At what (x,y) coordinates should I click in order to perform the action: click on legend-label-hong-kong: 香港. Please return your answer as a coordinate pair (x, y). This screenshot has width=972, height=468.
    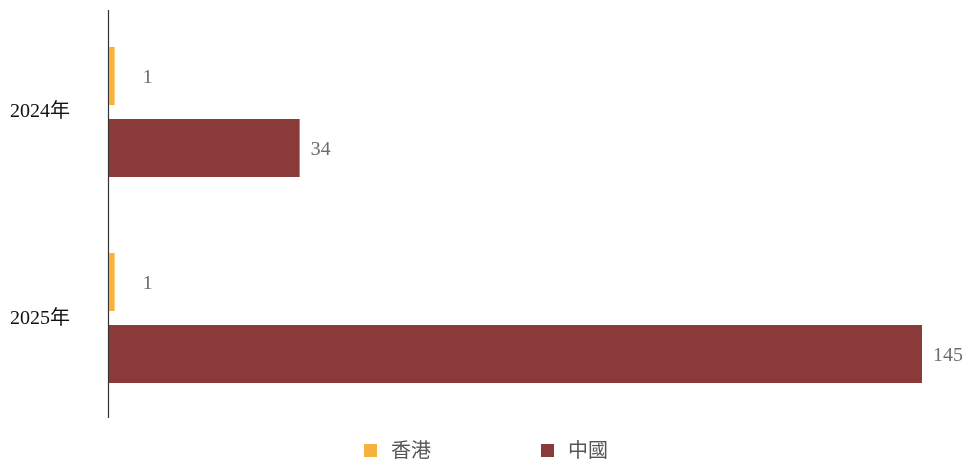
    Looking at the image, I should click on (411, 450).